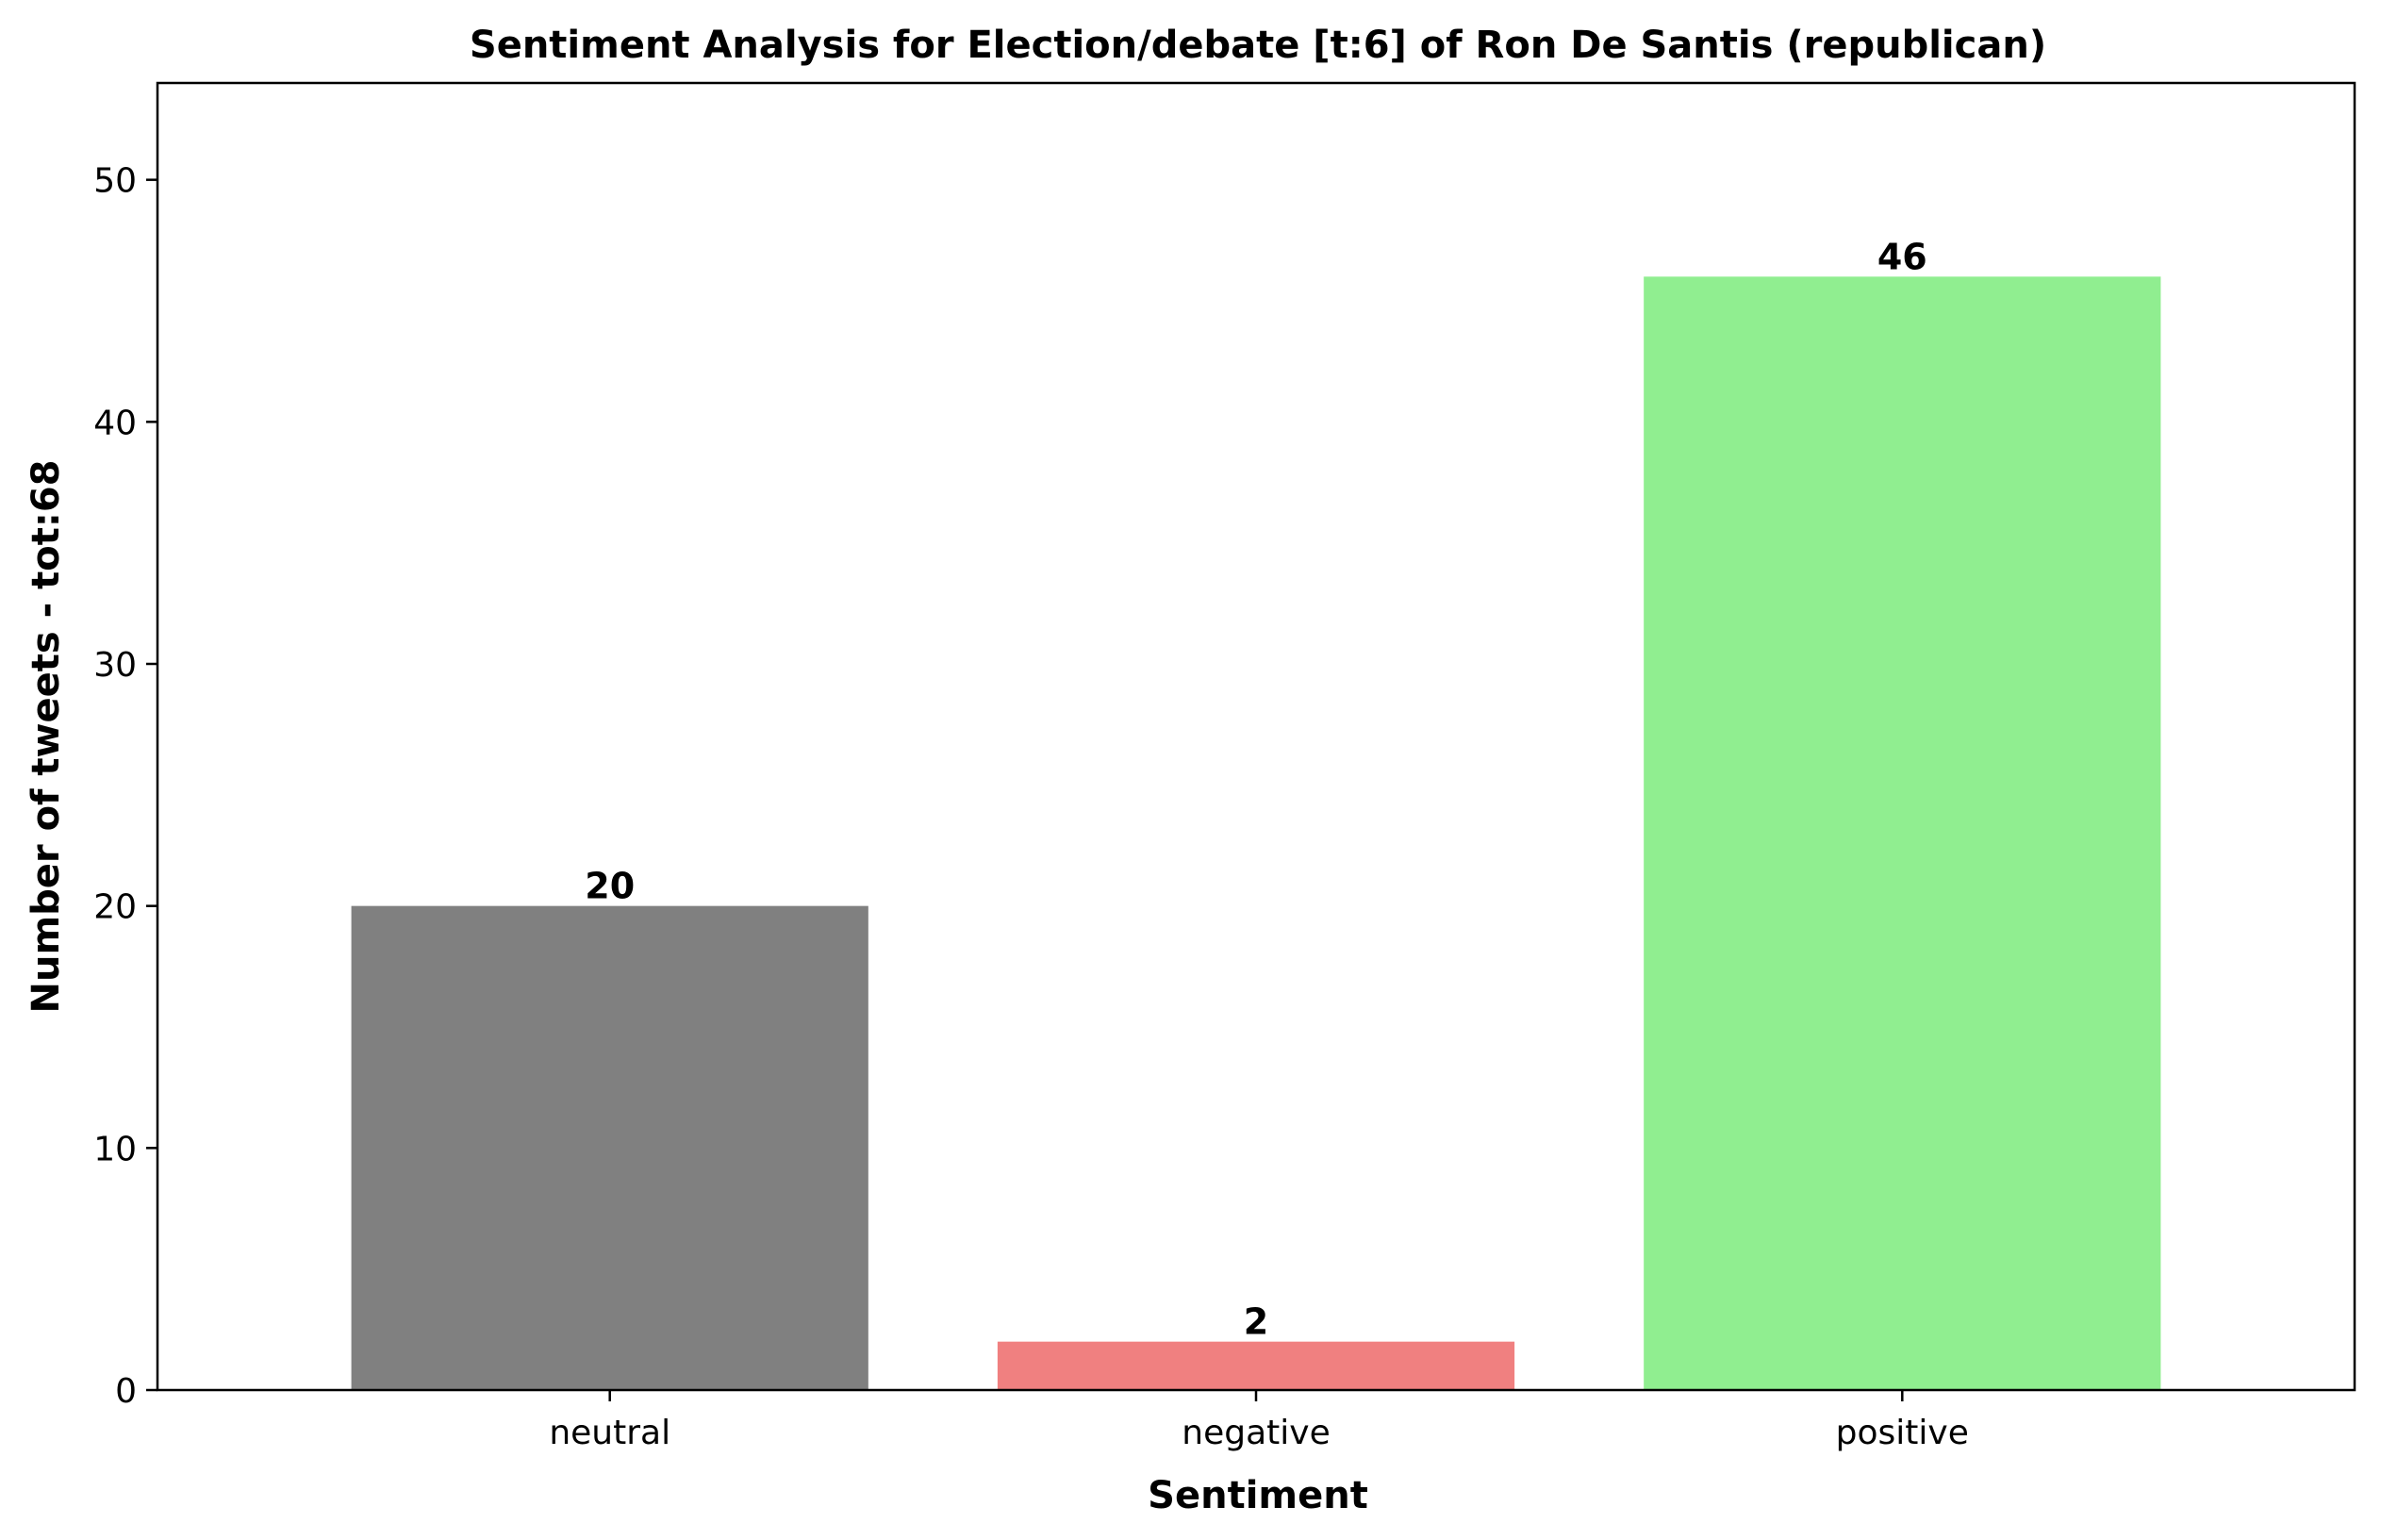  I want to click on y-axis-label: Number of tweets - tot:68, so click(46, 737).